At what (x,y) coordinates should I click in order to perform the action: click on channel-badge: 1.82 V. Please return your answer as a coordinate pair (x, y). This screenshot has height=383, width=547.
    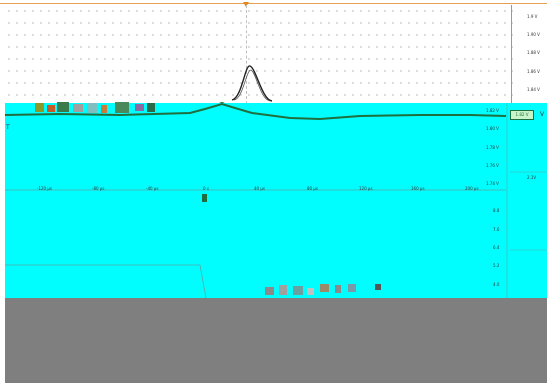
    Looking at the image, I should click on (522, 115).